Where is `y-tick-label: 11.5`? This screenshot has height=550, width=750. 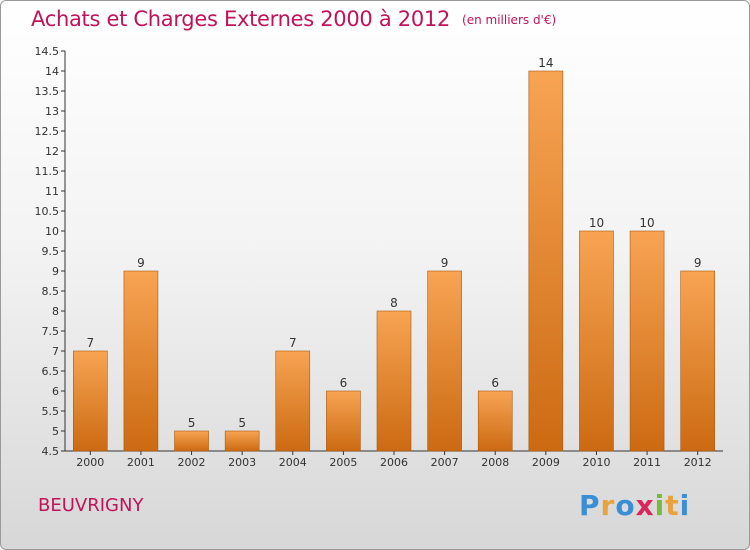 y-tick-label: 11.5 is located at coordinates (47, 171).